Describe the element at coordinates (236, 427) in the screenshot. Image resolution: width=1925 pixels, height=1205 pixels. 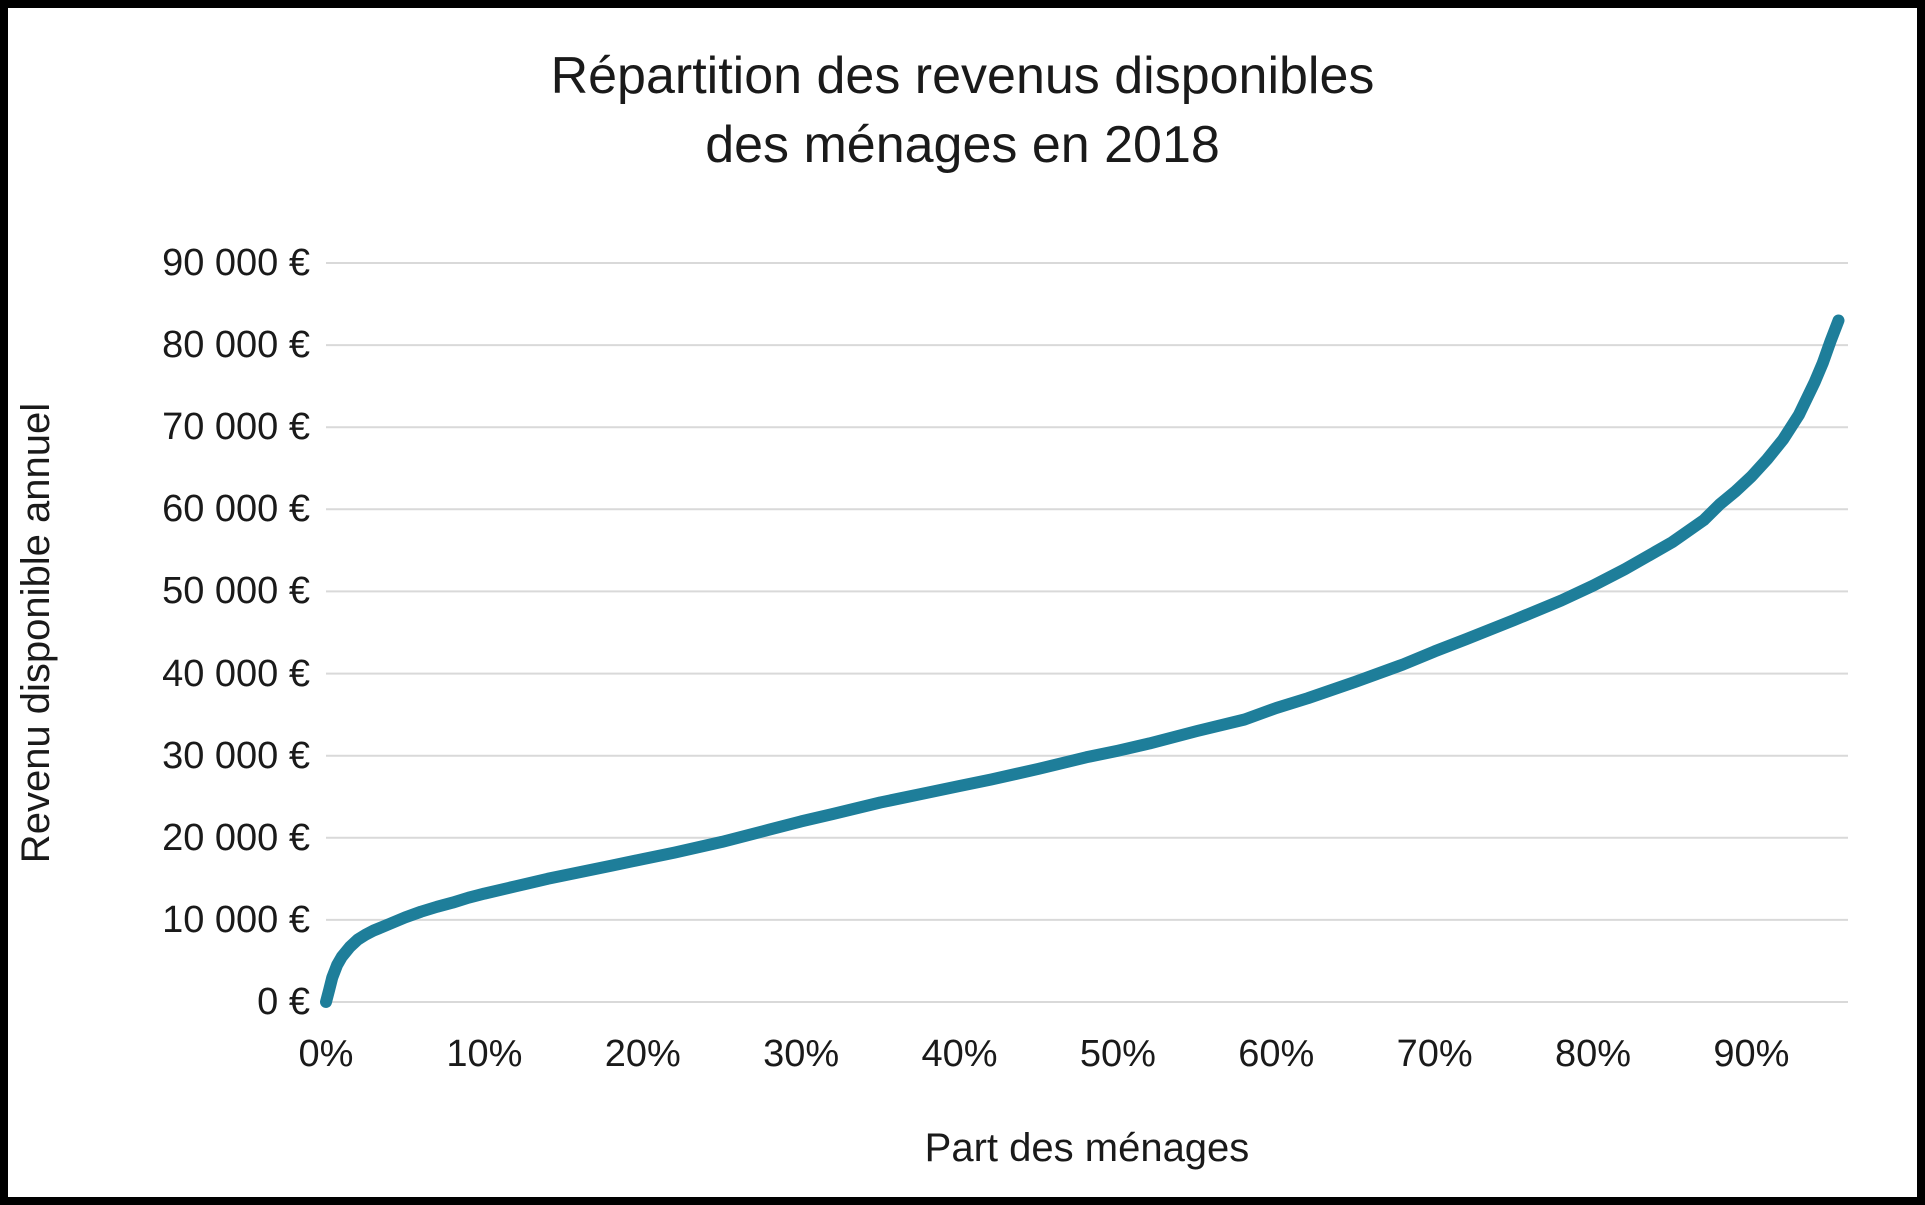
I see `y-tick-label: 70 000 €` at that location.